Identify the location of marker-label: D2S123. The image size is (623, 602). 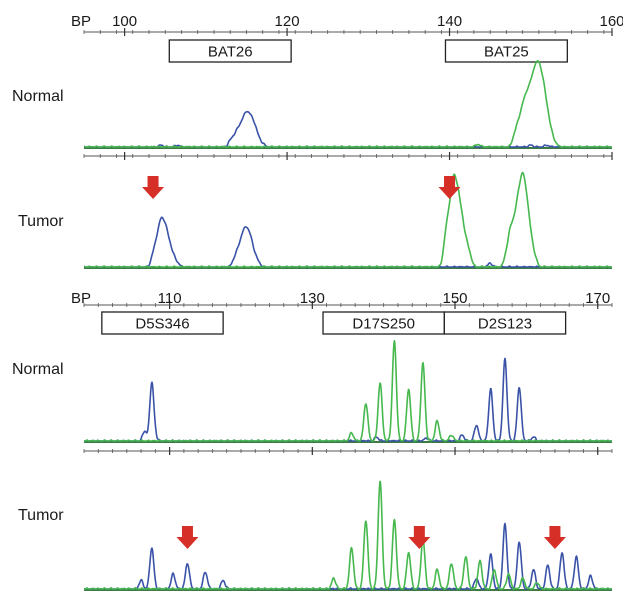
(505, 324).